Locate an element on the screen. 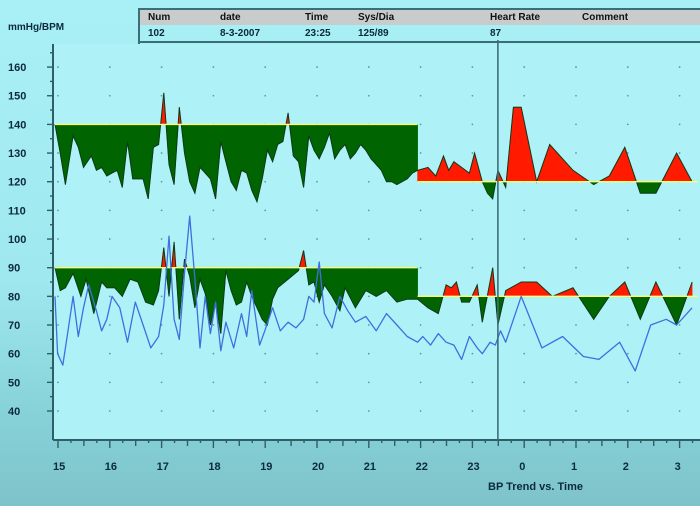 This screenshot has width=700, height=506. y-tick-label: 160 is located at coordinates (17, 68).